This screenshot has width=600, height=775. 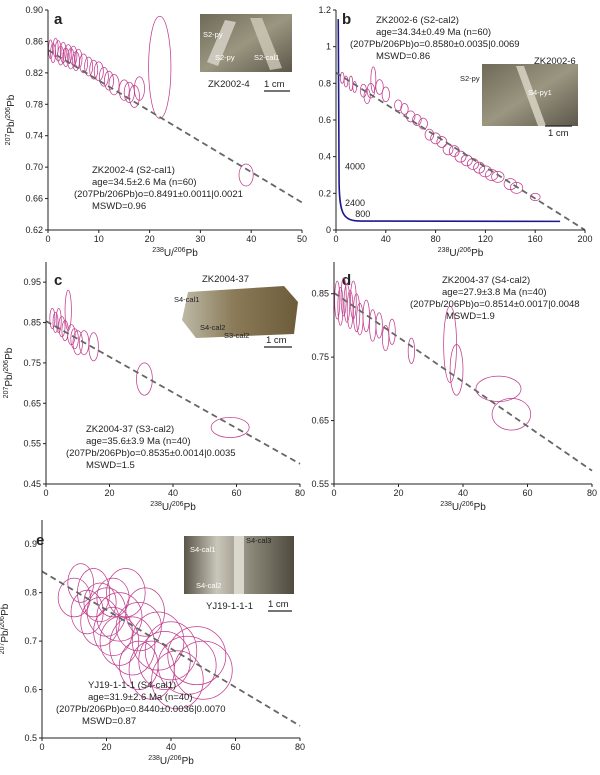 I want to click on panel-a-y-tick-label: 0.62, so click(x=34, y=230).